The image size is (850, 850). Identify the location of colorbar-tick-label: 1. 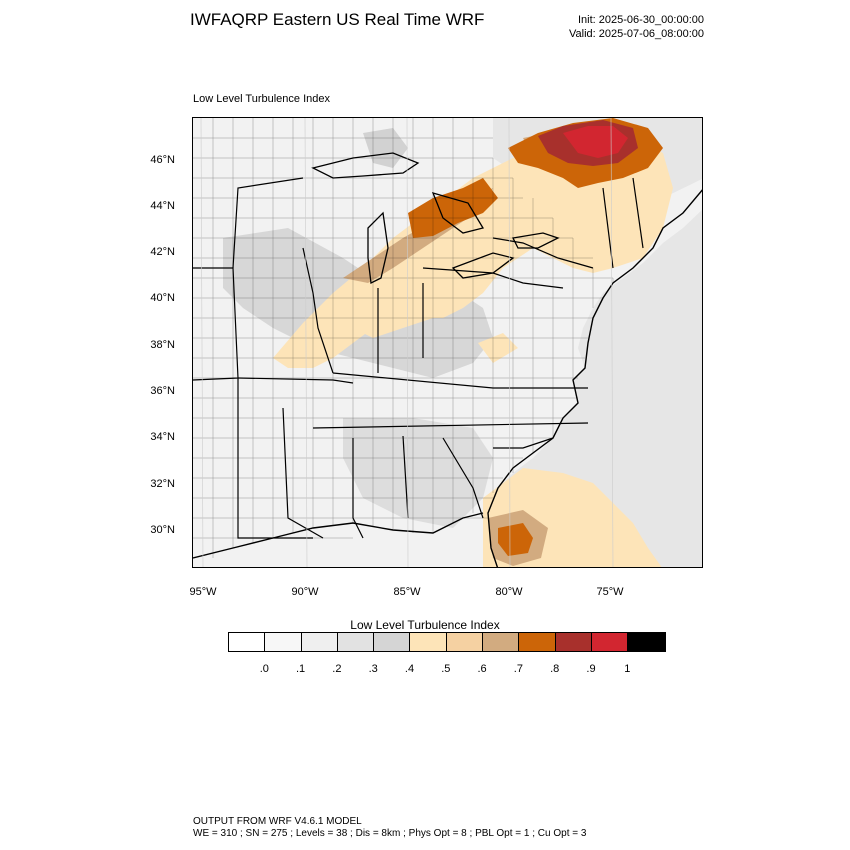
(627, 669).